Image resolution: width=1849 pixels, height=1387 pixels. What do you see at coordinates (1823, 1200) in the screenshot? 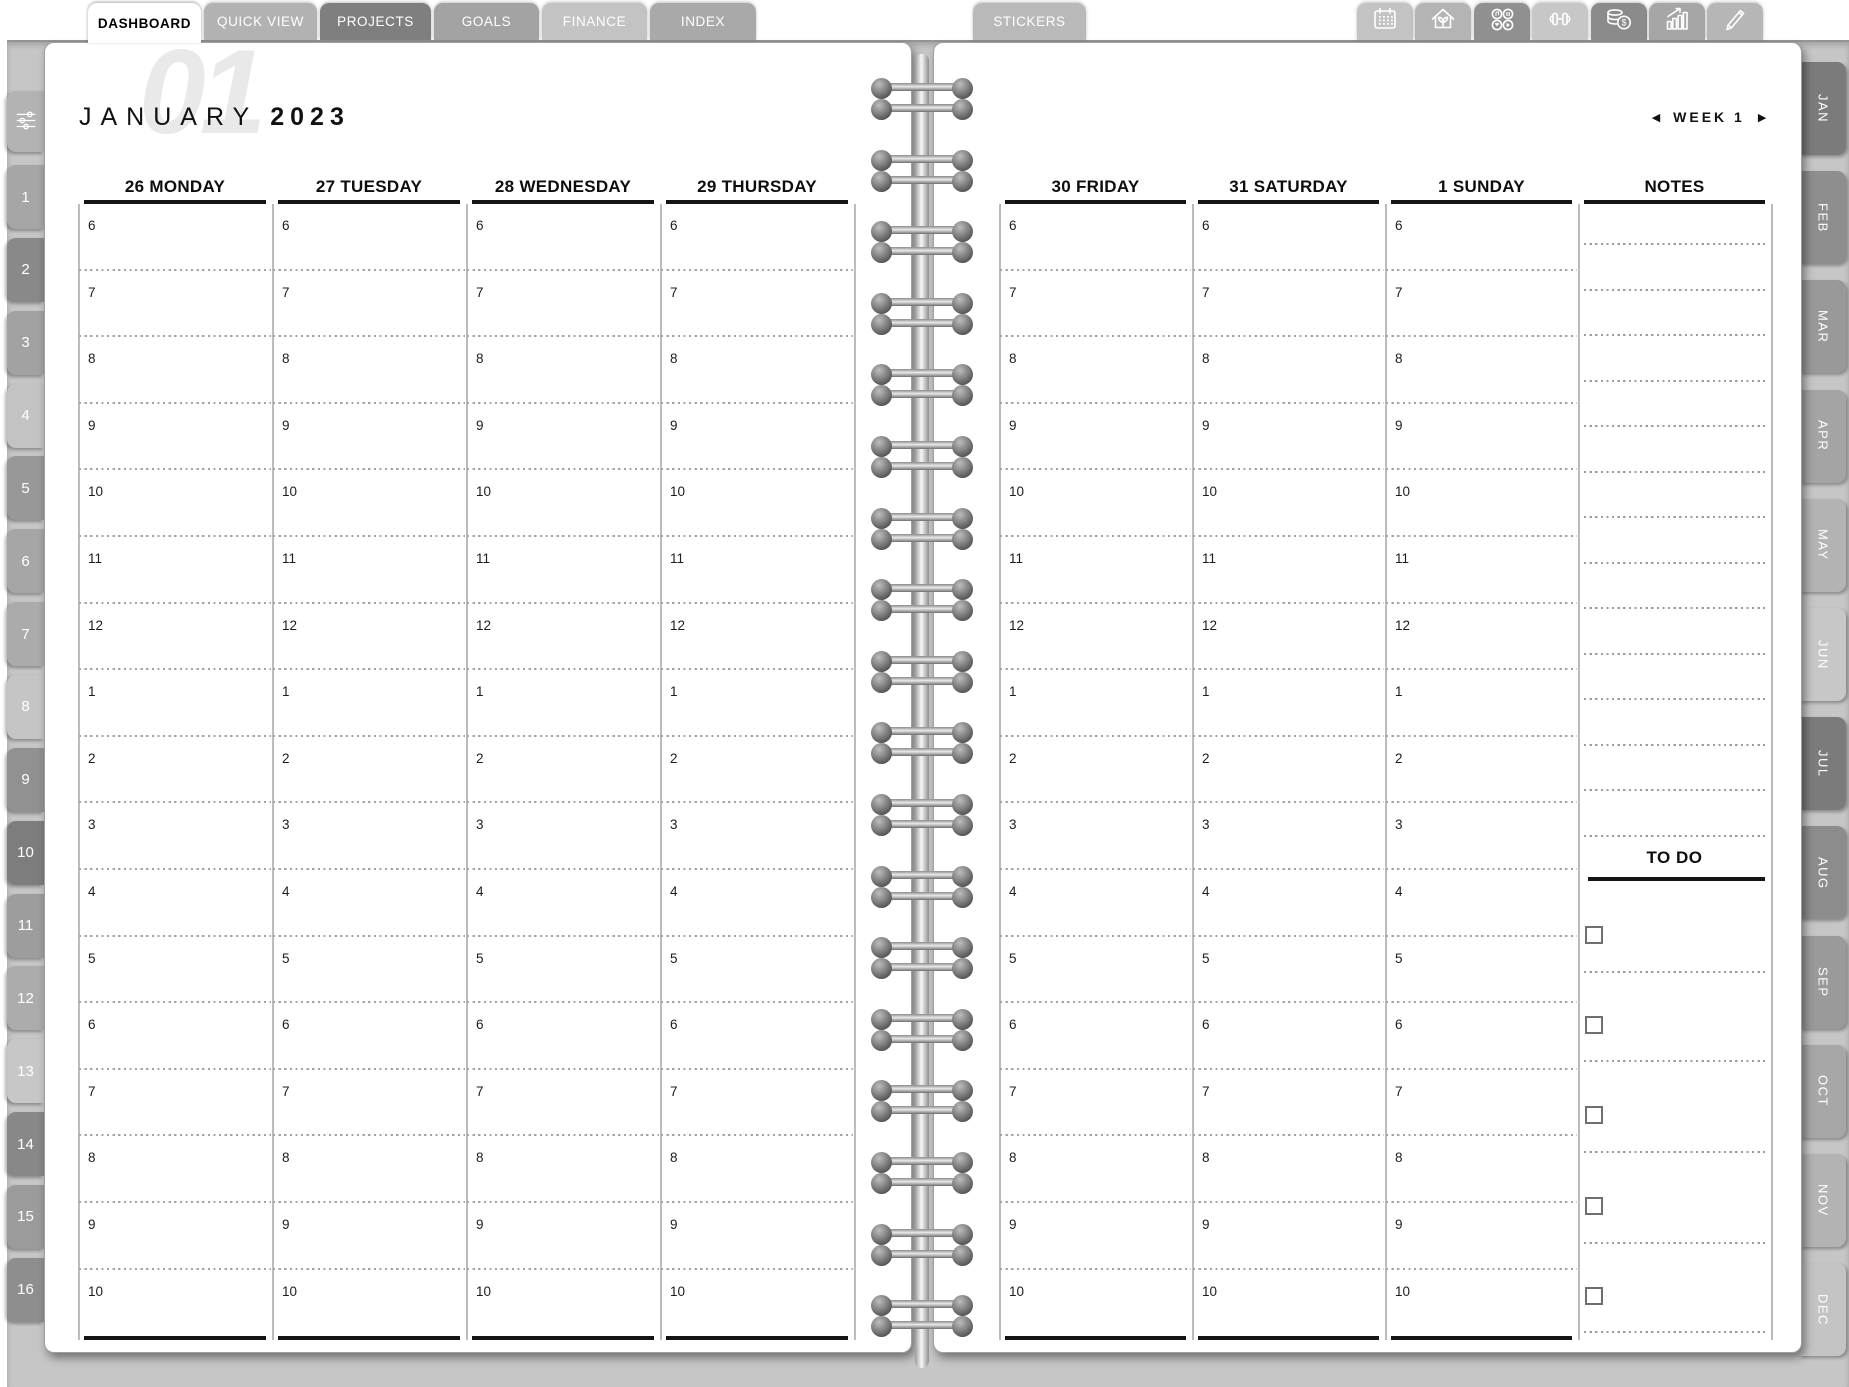
I see `month-tab-nov: NOV` at bounding box center [1823, 1200].